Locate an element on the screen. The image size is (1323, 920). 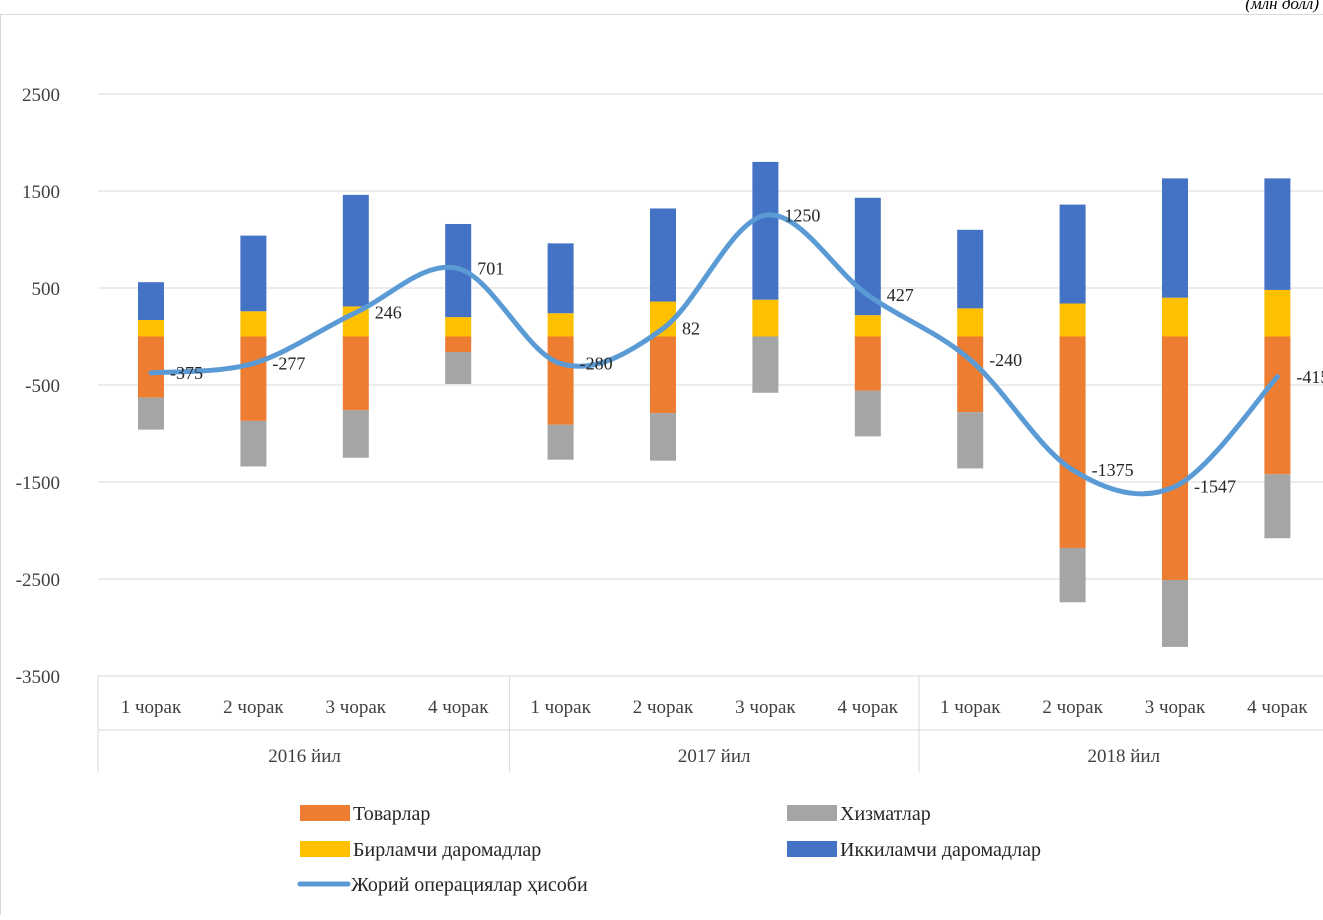
line-data-label: 701 is located at coordinates (490, 269).